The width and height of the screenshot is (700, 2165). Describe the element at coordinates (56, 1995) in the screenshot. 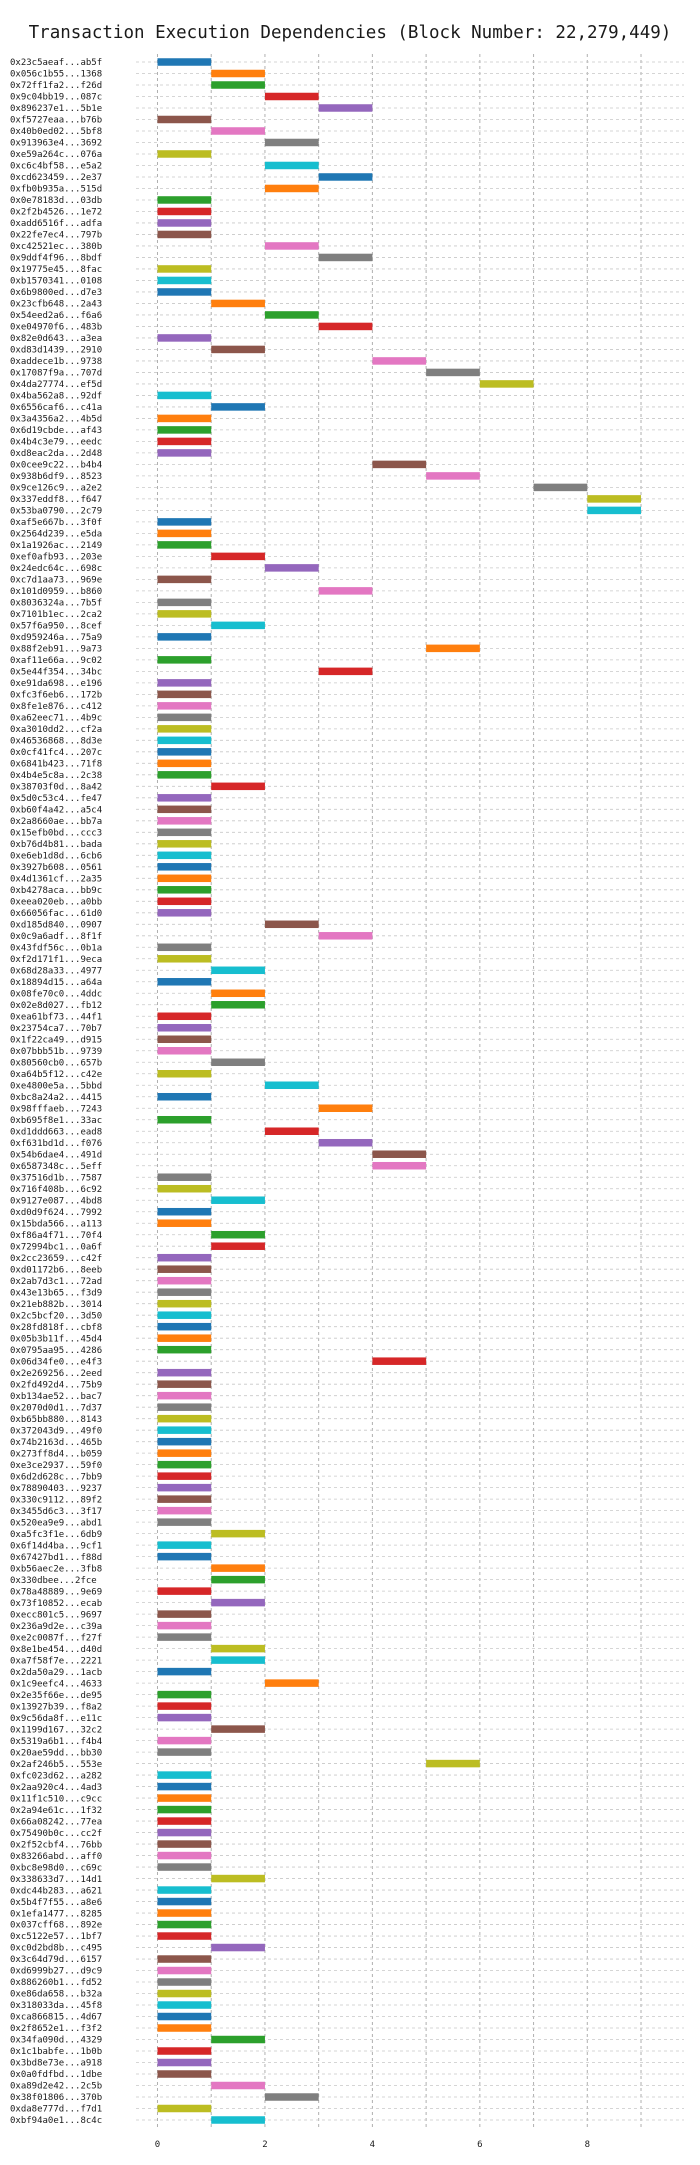

I see `transaction-label: 0xe86da658...b32a` at that location.